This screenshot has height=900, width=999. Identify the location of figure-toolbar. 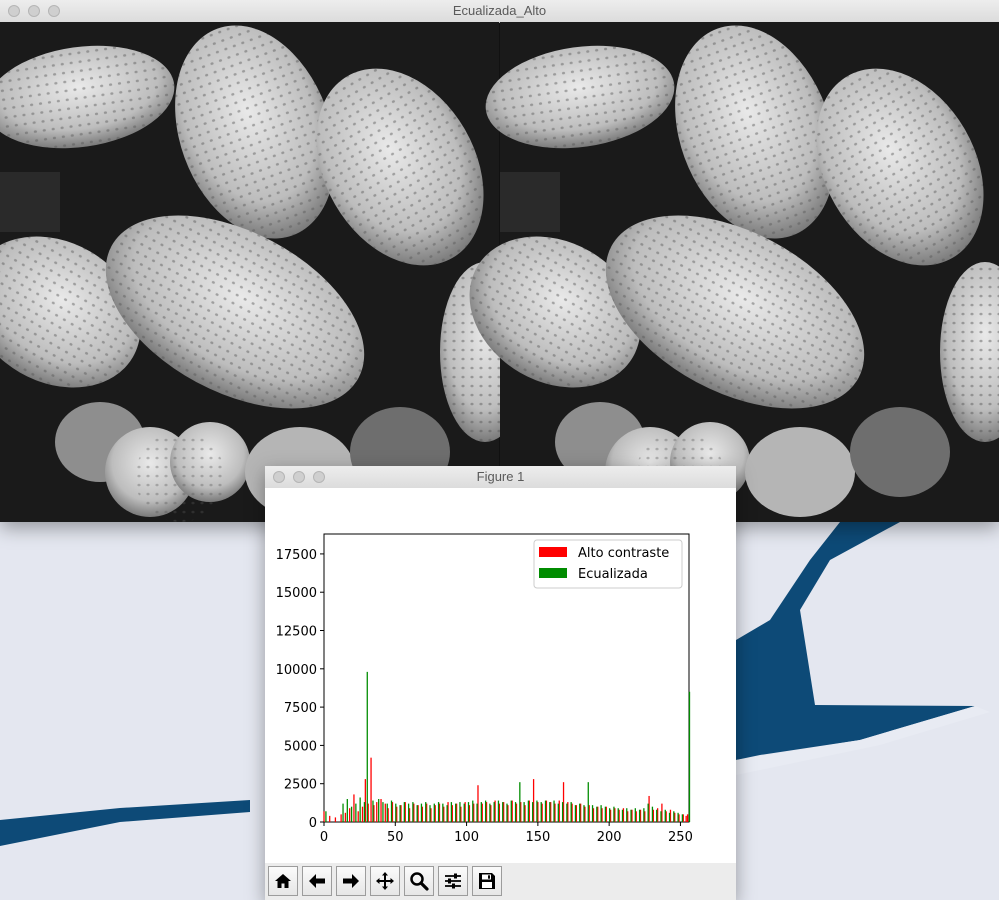
(500, 881).